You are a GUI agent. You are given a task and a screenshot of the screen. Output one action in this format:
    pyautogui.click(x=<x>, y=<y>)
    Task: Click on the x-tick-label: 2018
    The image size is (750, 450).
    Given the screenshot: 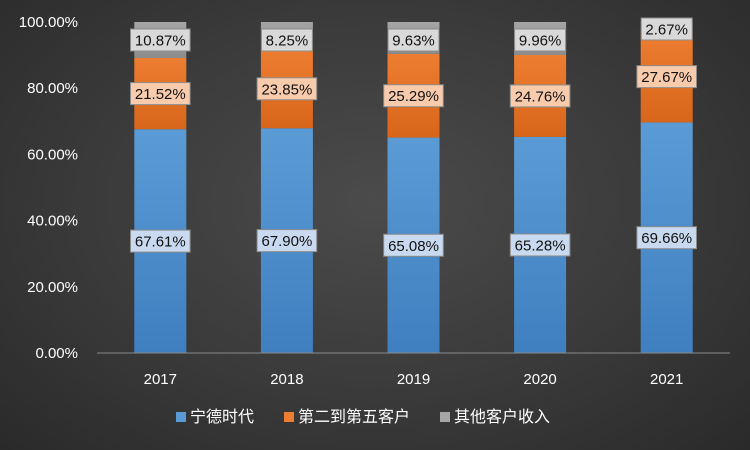 What is the action you would take?
    pyautogui.click(x=286, y=379)
    